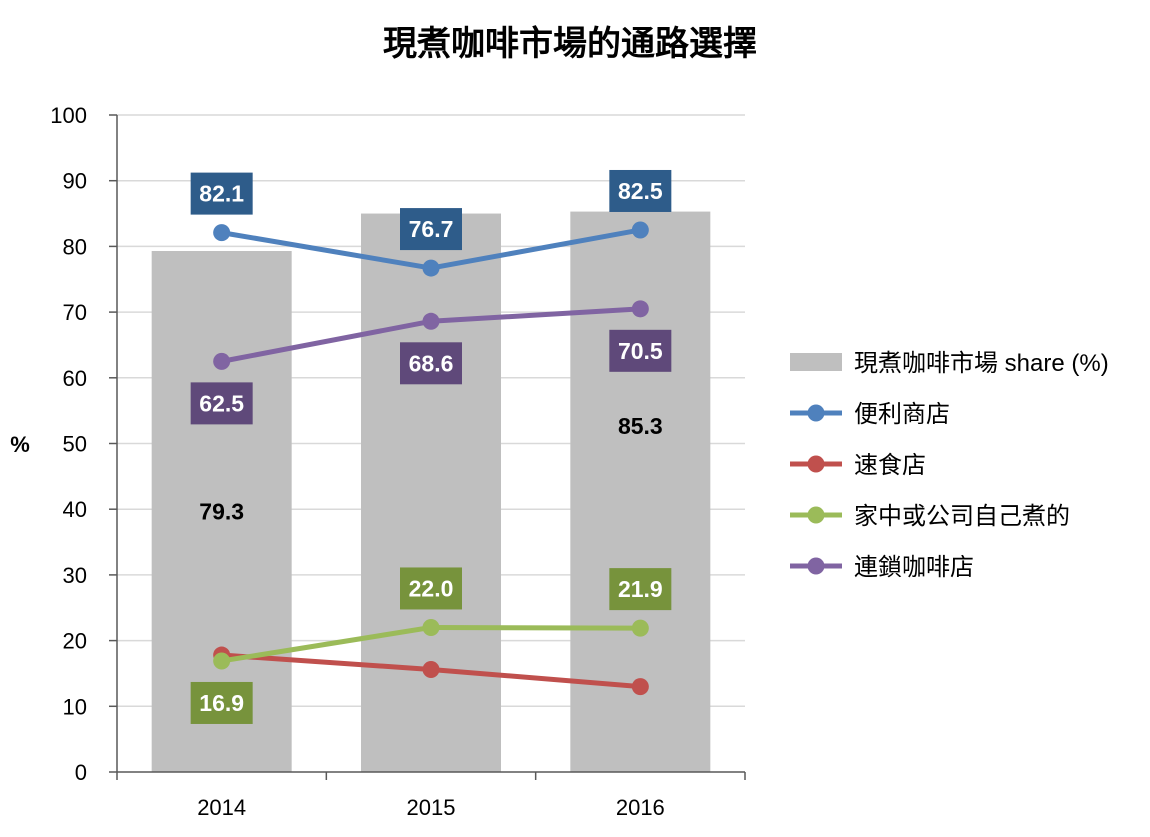  I want to click on y-axis-label: %, so click(20, 444).